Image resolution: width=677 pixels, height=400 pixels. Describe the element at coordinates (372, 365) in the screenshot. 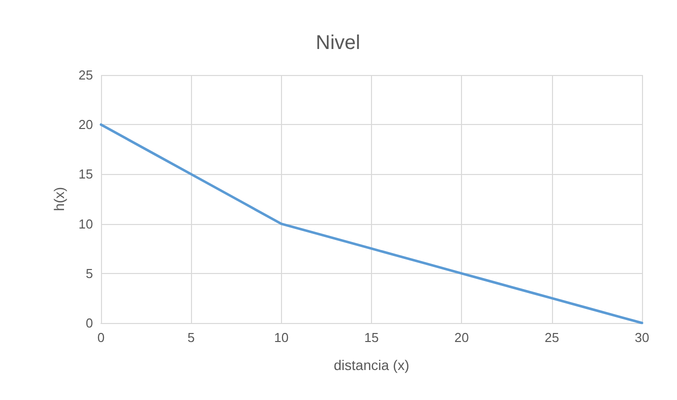

I see `x-axis-title: distancia (x)` at that location.